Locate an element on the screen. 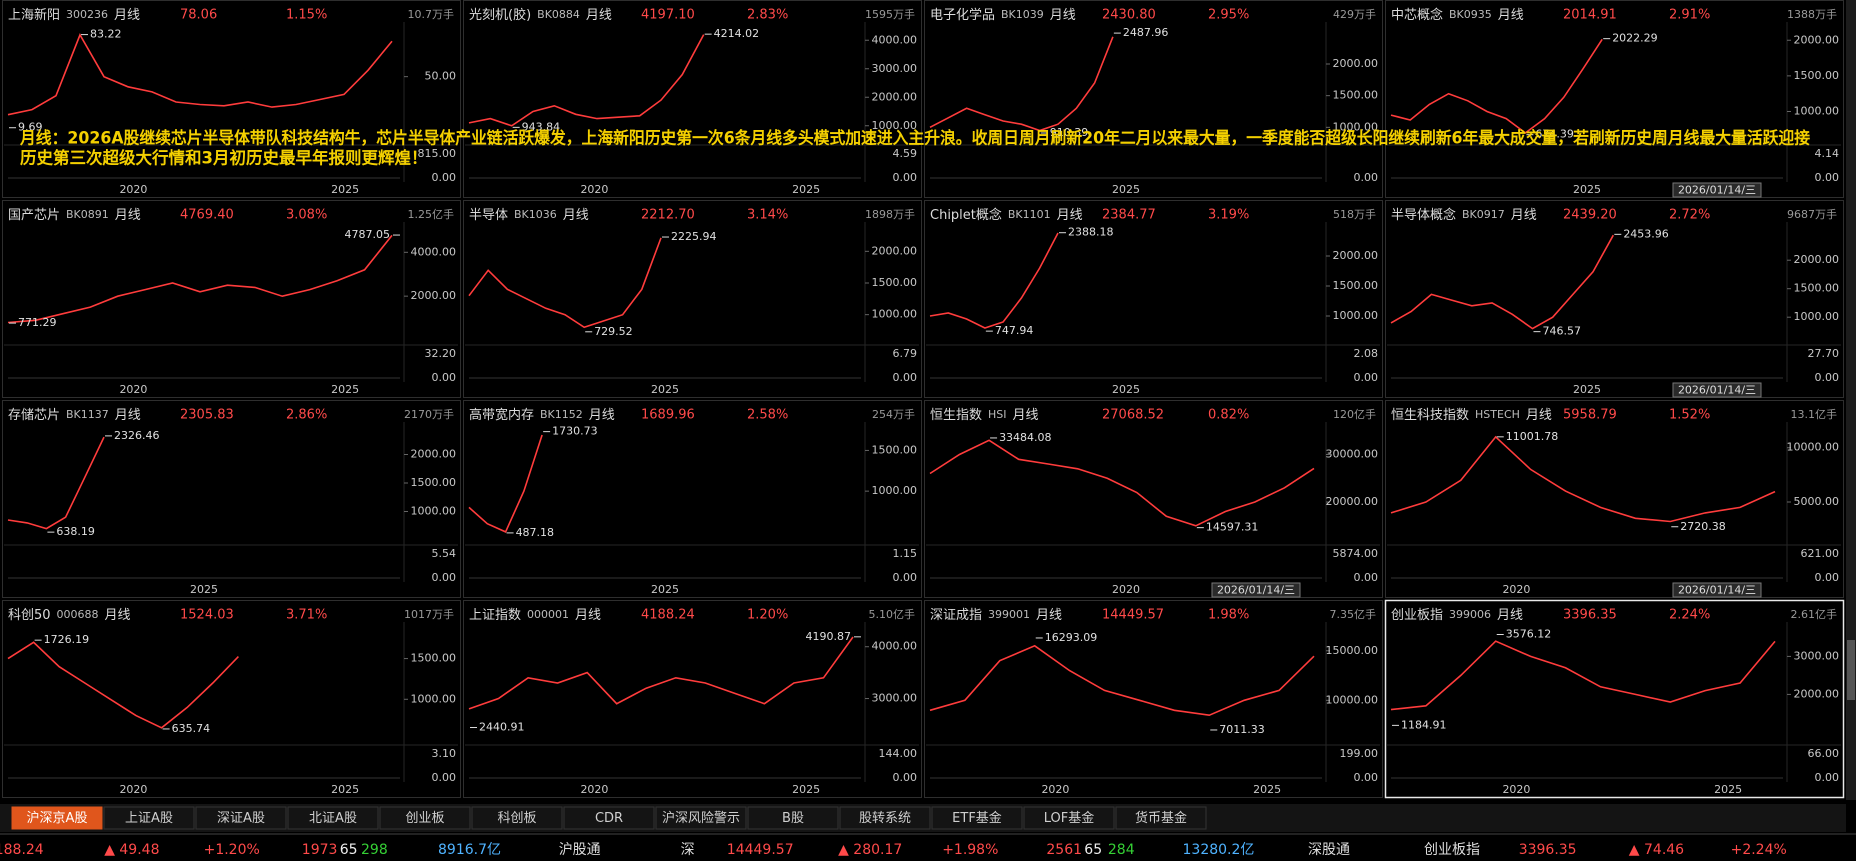 Image resolution: width=1856 pixels, height=861 pixels. tab-label: 股转系统 is located at coordinates (885, 818).